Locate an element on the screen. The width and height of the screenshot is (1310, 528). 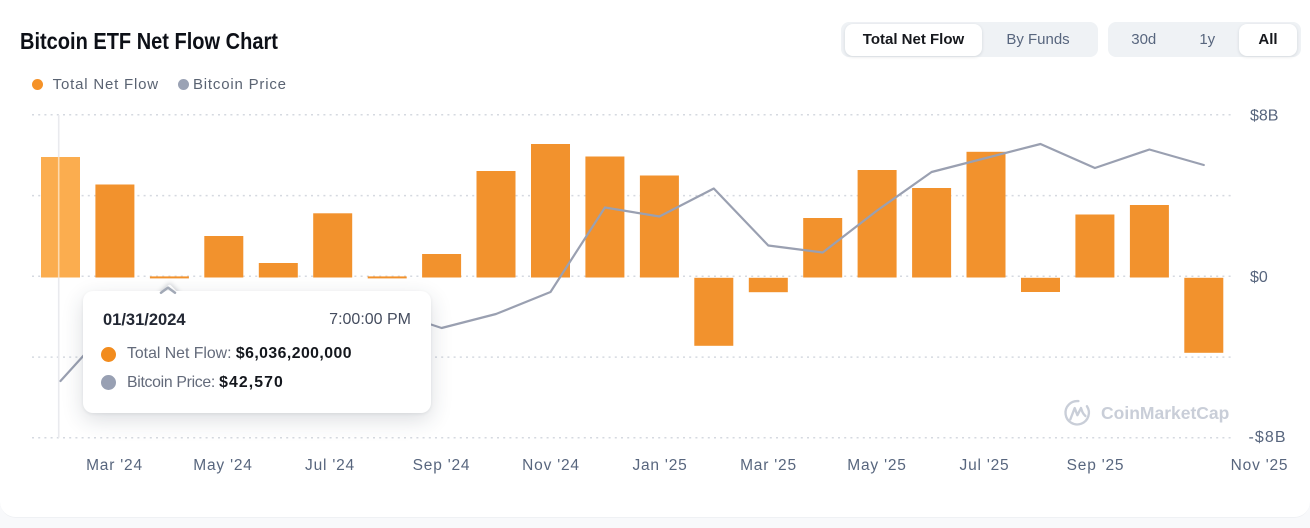
svg-text: Nov '25 is located at coordinates (1260, 465).